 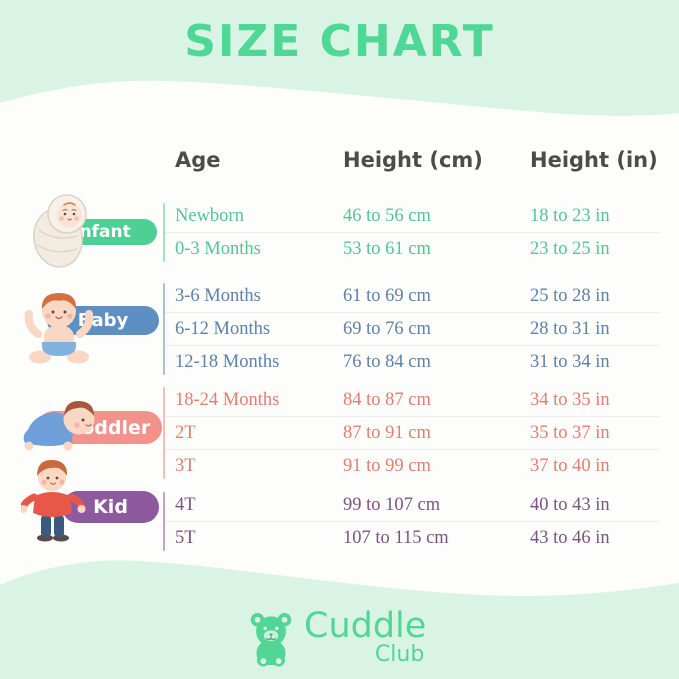 I want to click on kid-label: Kid, so click(x=110, y=507).